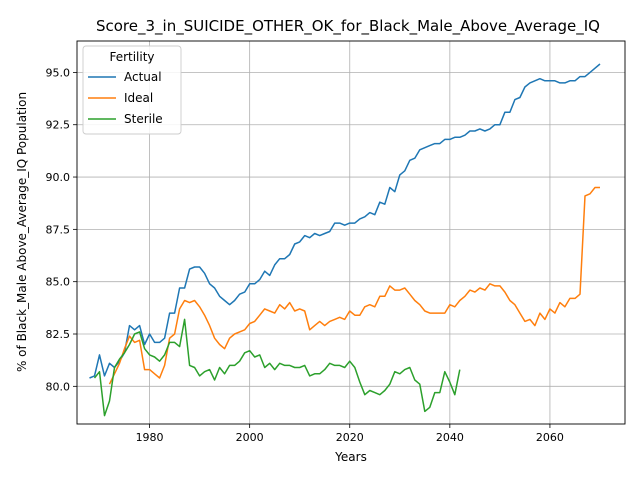 This screenshot has height=480, width=640. What do you see at coordinates (58, 282) in the screenshot?
I see `y-tick-label: 85.0` at bounding box center [58, 282].